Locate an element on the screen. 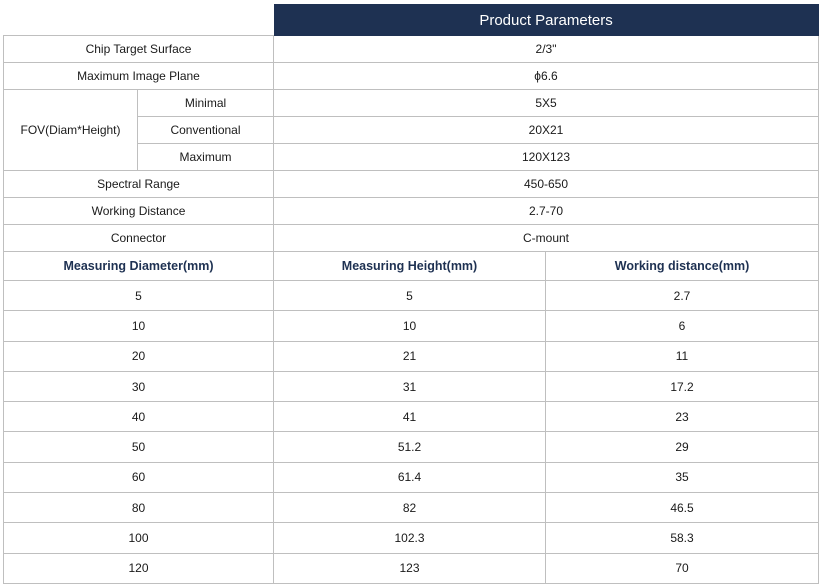 The width and height of the screenshot is (824, 588). height-cell: 5 is located at coordinates (409, 295).